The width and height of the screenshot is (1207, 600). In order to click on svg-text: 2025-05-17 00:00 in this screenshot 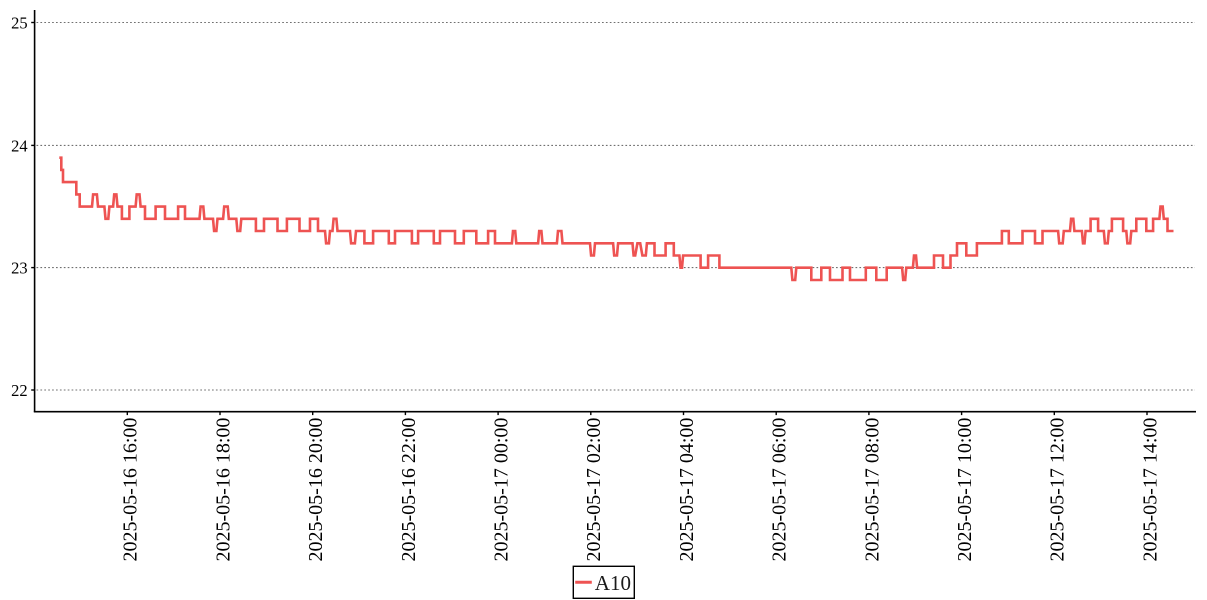, I will do `click(502, 490)`.